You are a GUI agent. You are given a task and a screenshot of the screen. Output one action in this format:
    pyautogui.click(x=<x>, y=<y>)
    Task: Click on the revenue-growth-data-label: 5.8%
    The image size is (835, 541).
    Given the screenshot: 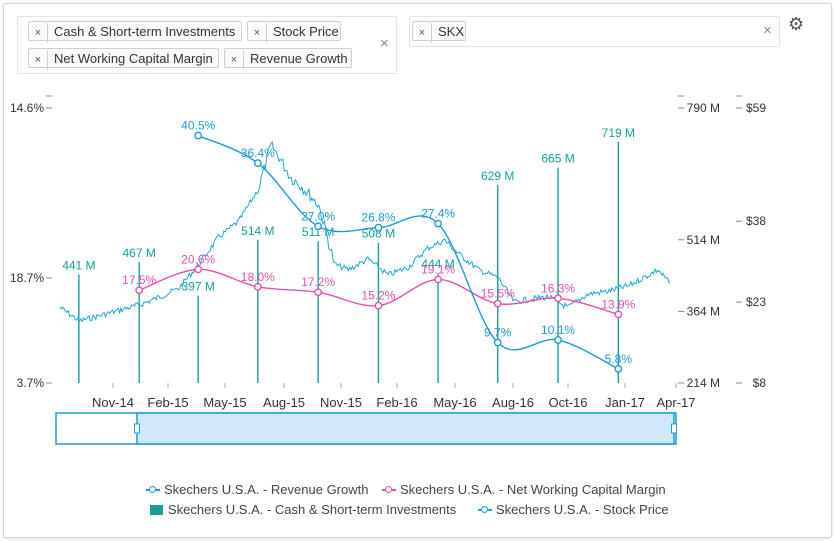 What is the action you would take?
    pyautogui.click(x=619, y=359)
    